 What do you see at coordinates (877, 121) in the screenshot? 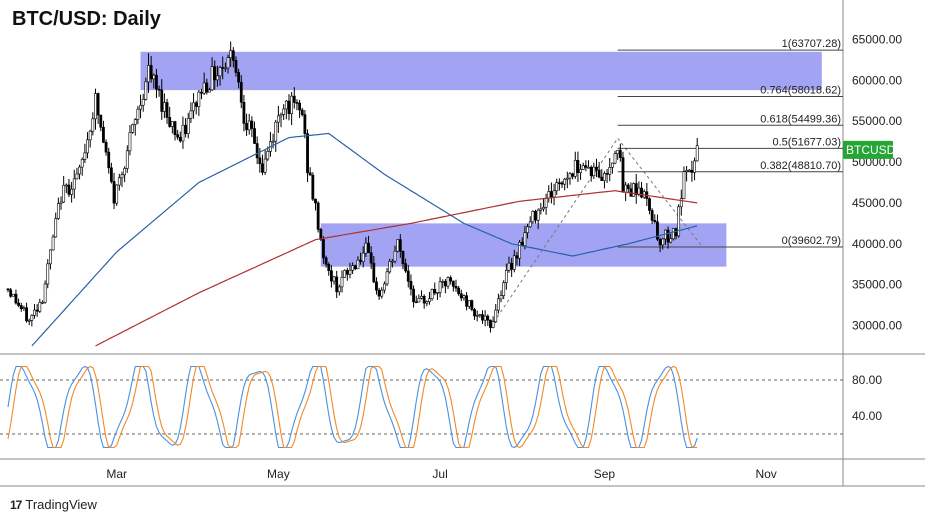
I see `price-tick-label: 55000.00` at bounding box center [877, 121].